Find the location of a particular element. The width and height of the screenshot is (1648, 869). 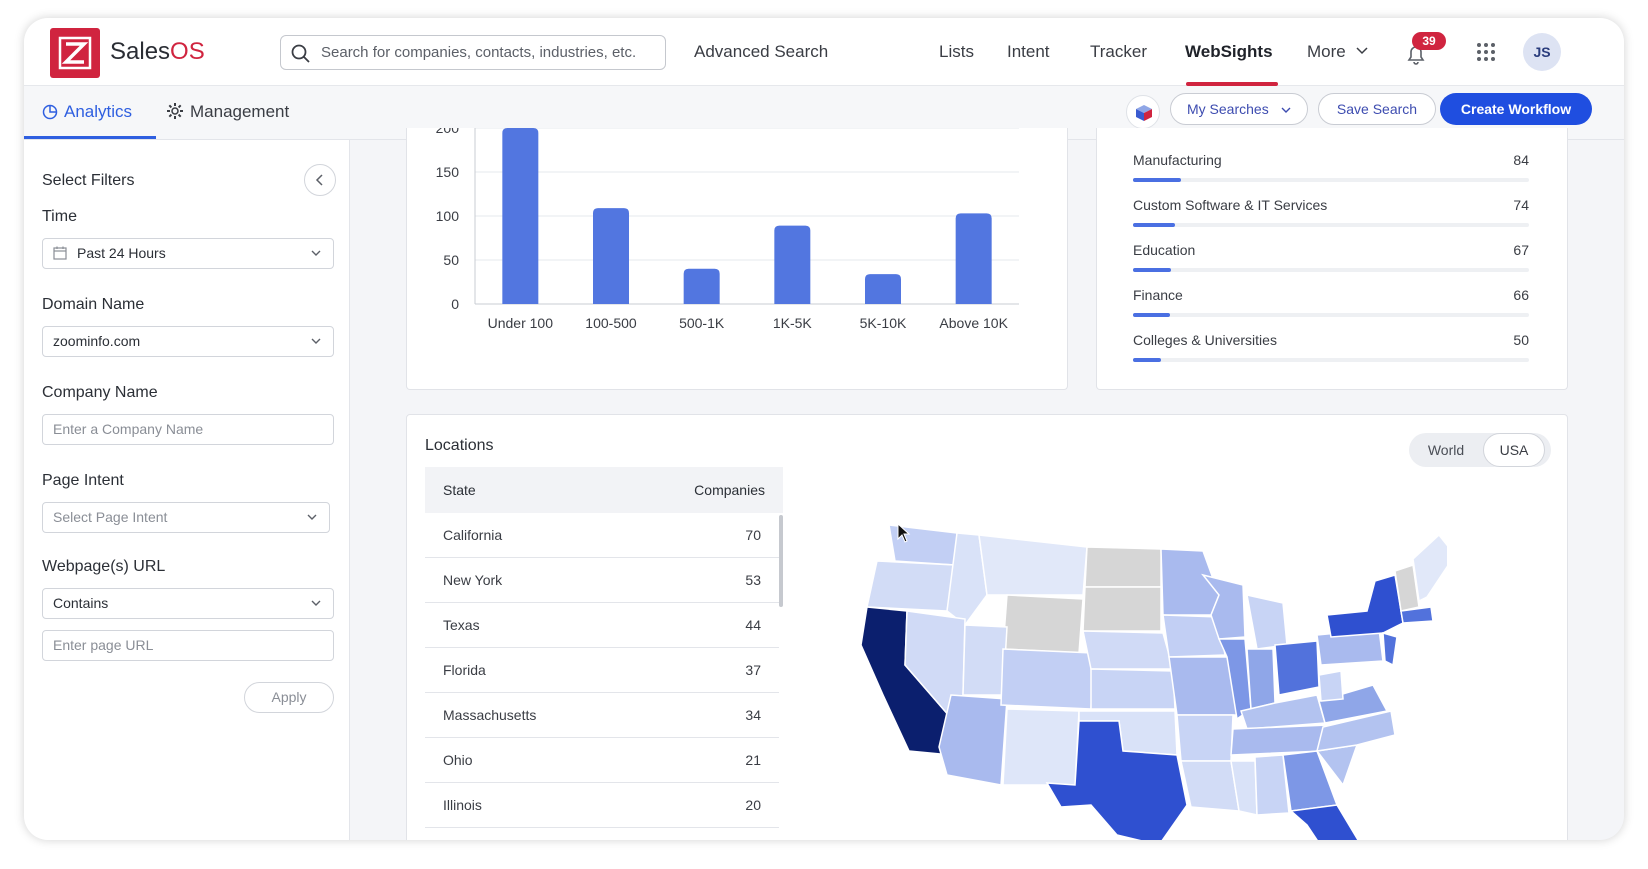

company-name-input: Enter a Company Name is located at coordinates (188, 429).